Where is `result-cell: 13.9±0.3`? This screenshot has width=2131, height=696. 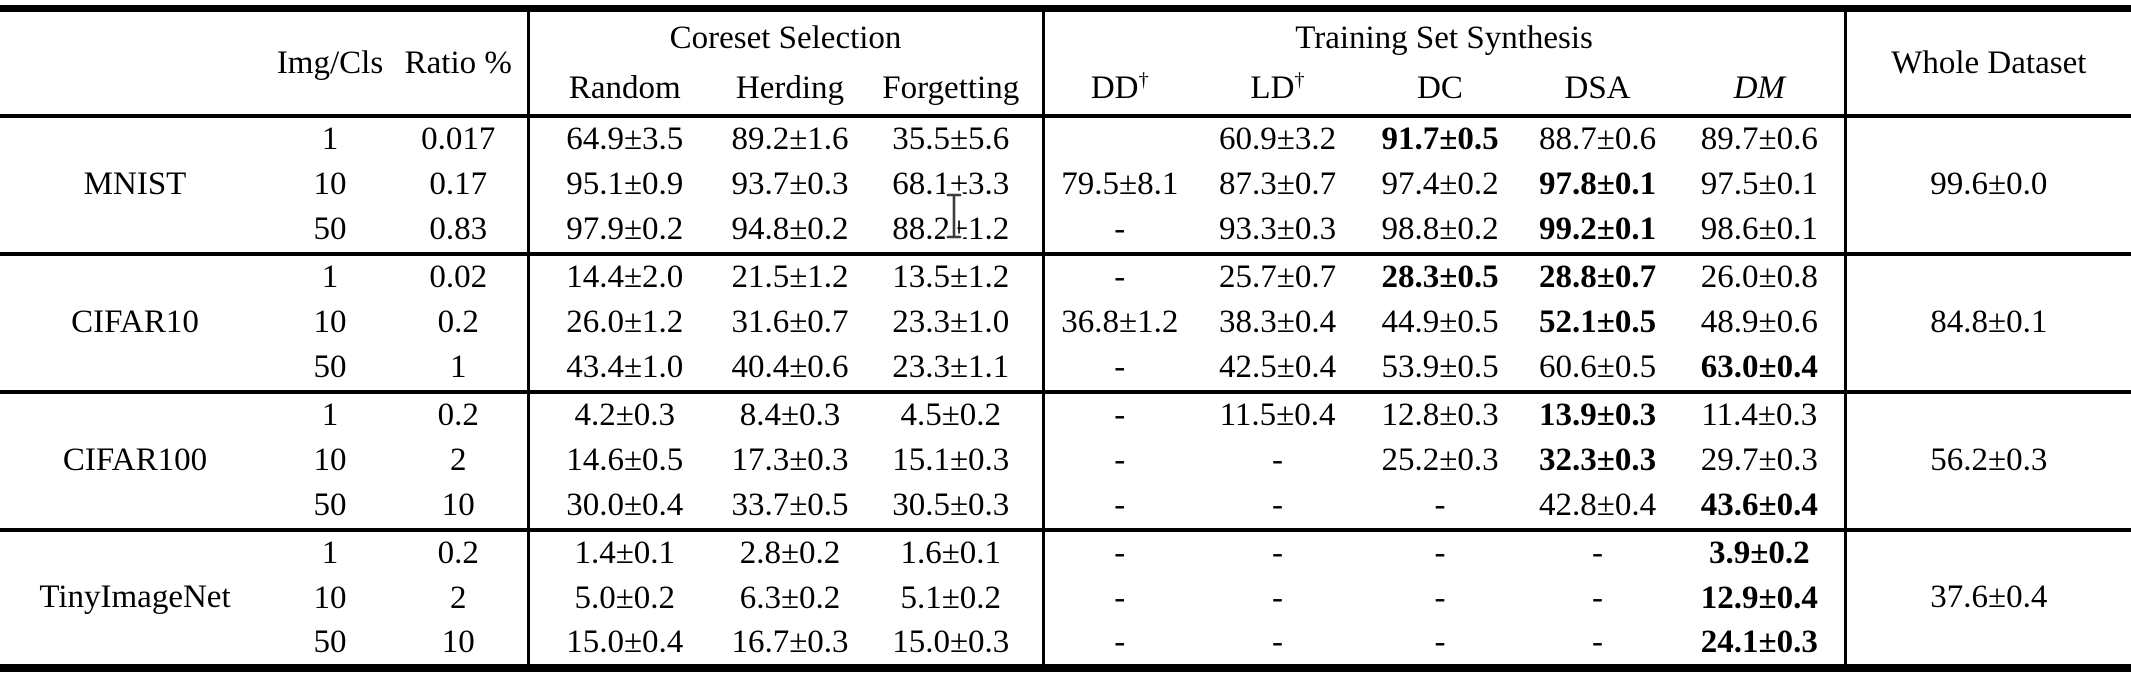 result-cell: 13.9±0.3 is located at coordinates (1597, 415).